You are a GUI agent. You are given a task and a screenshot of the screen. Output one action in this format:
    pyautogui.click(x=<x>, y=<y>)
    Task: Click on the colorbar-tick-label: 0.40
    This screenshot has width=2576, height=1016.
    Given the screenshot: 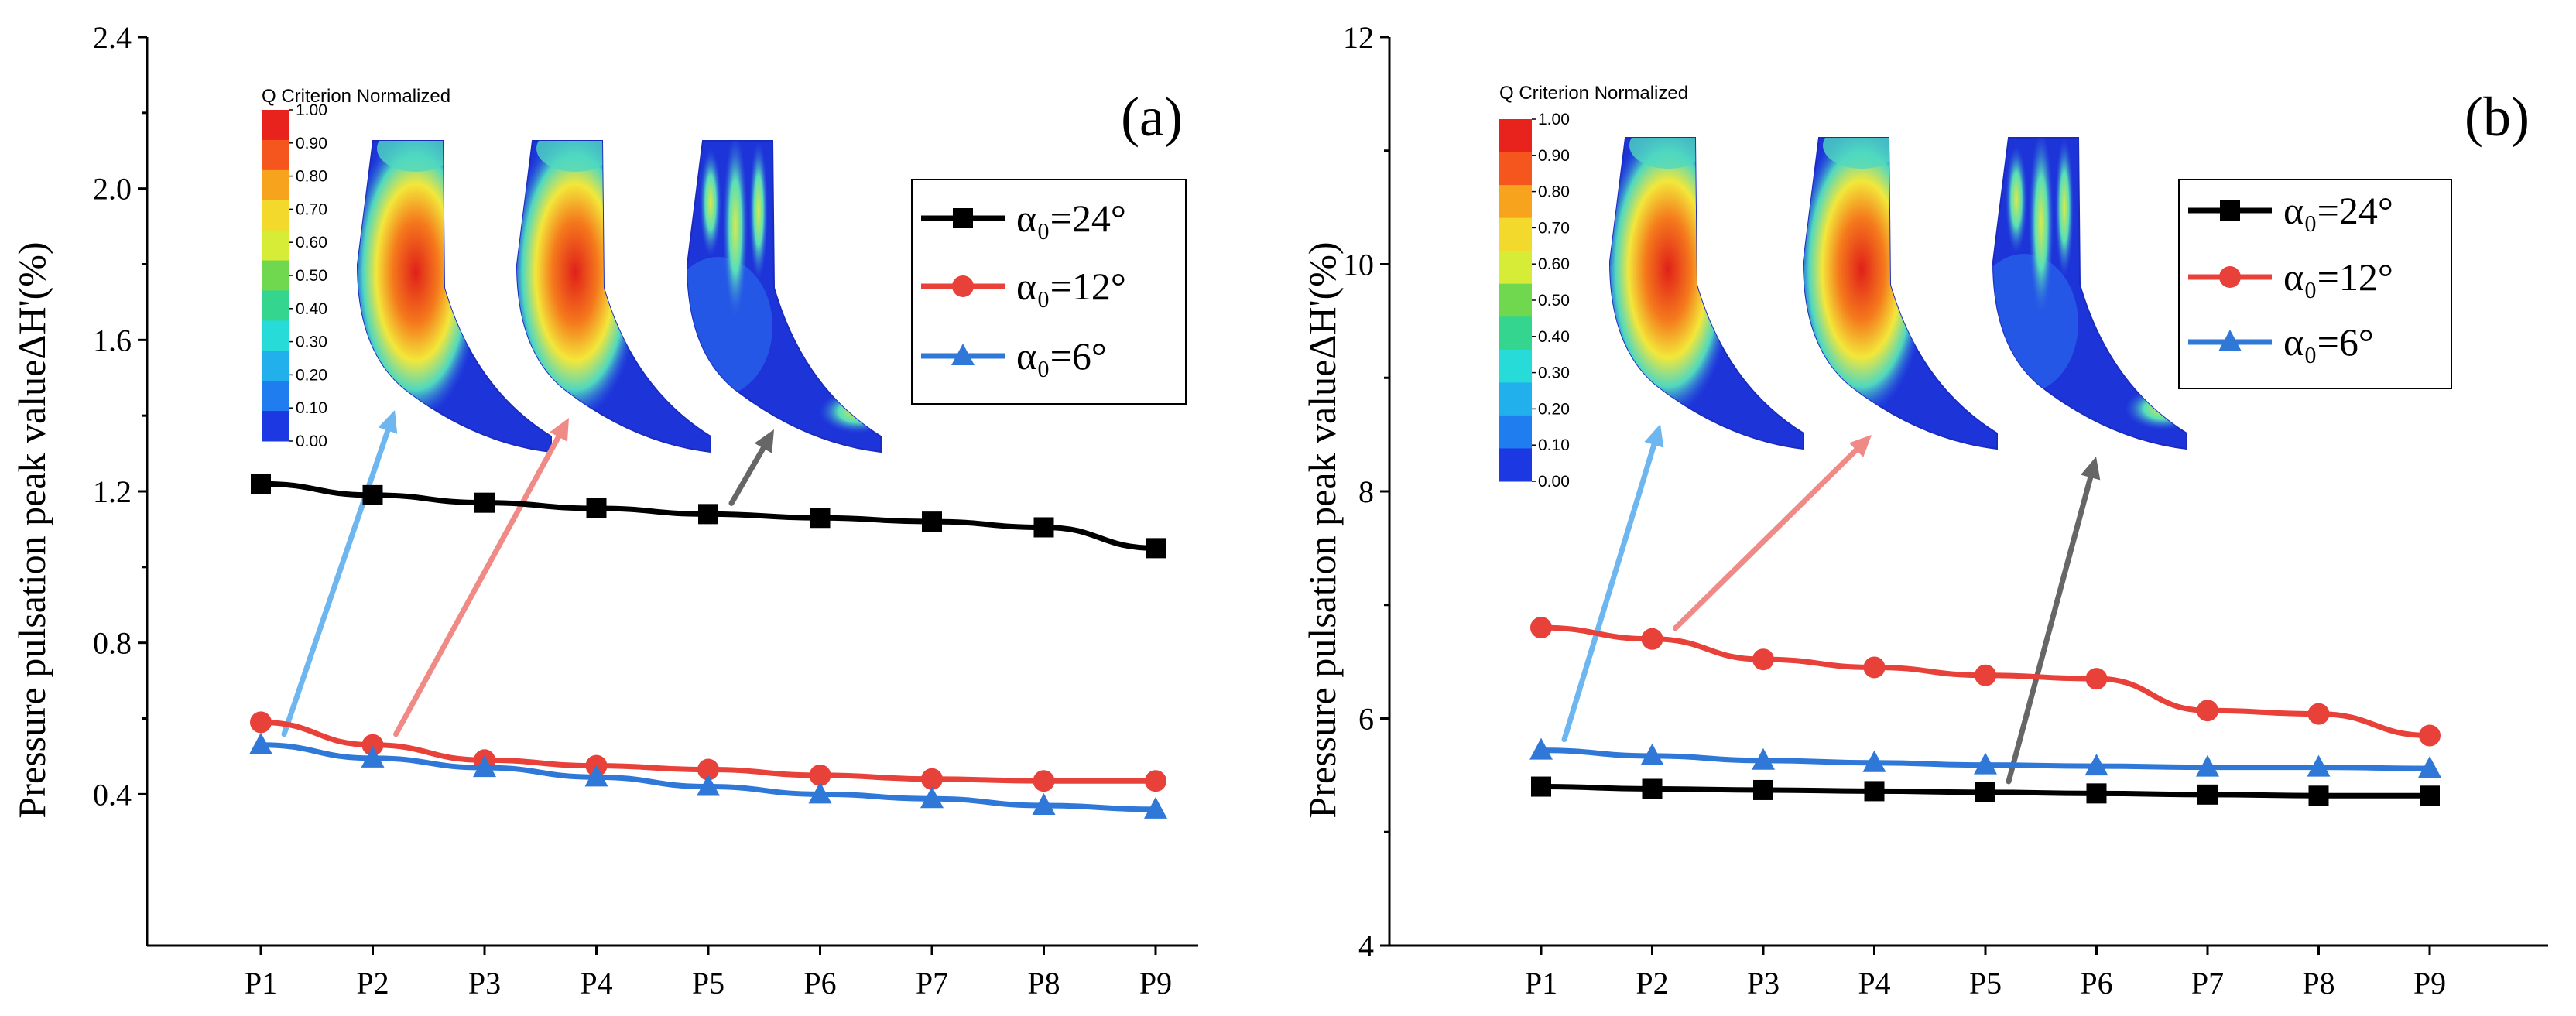 What is the action you would take?
    pyautogui.click(x=311, y=309)
    